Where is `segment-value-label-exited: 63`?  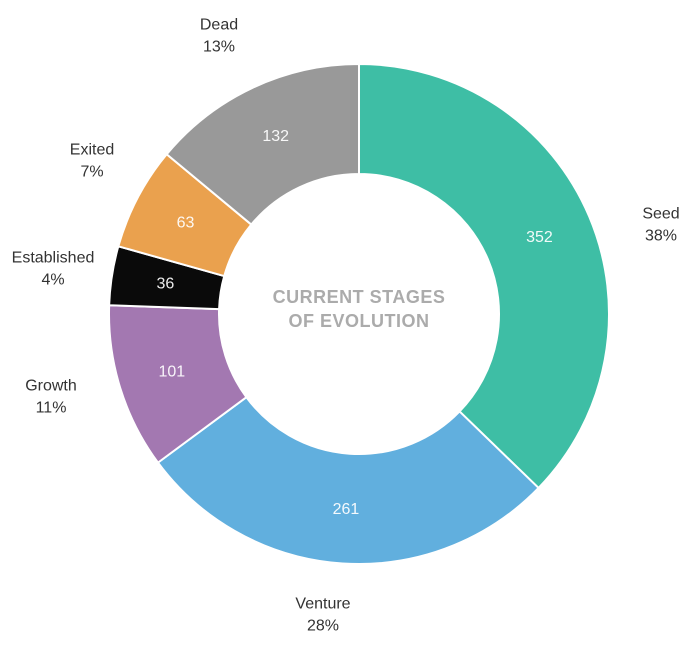
segment-value-label-exited: 63 is located at coordinates (186, 222).